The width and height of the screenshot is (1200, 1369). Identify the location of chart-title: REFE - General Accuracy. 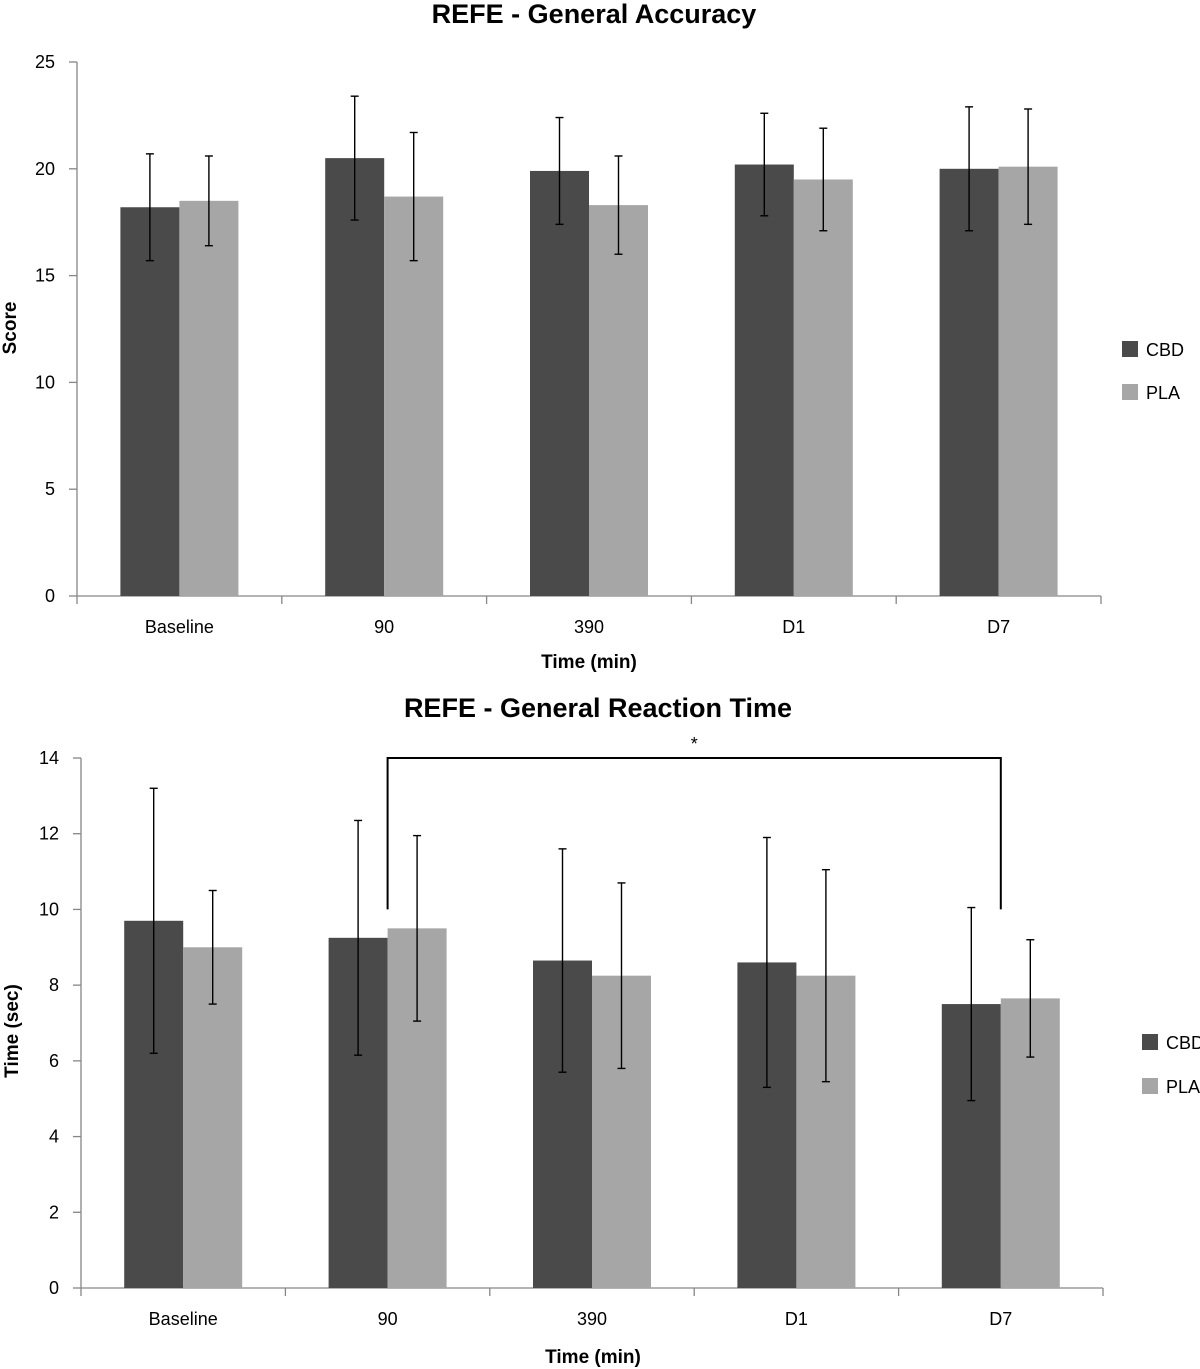
(594, 14).